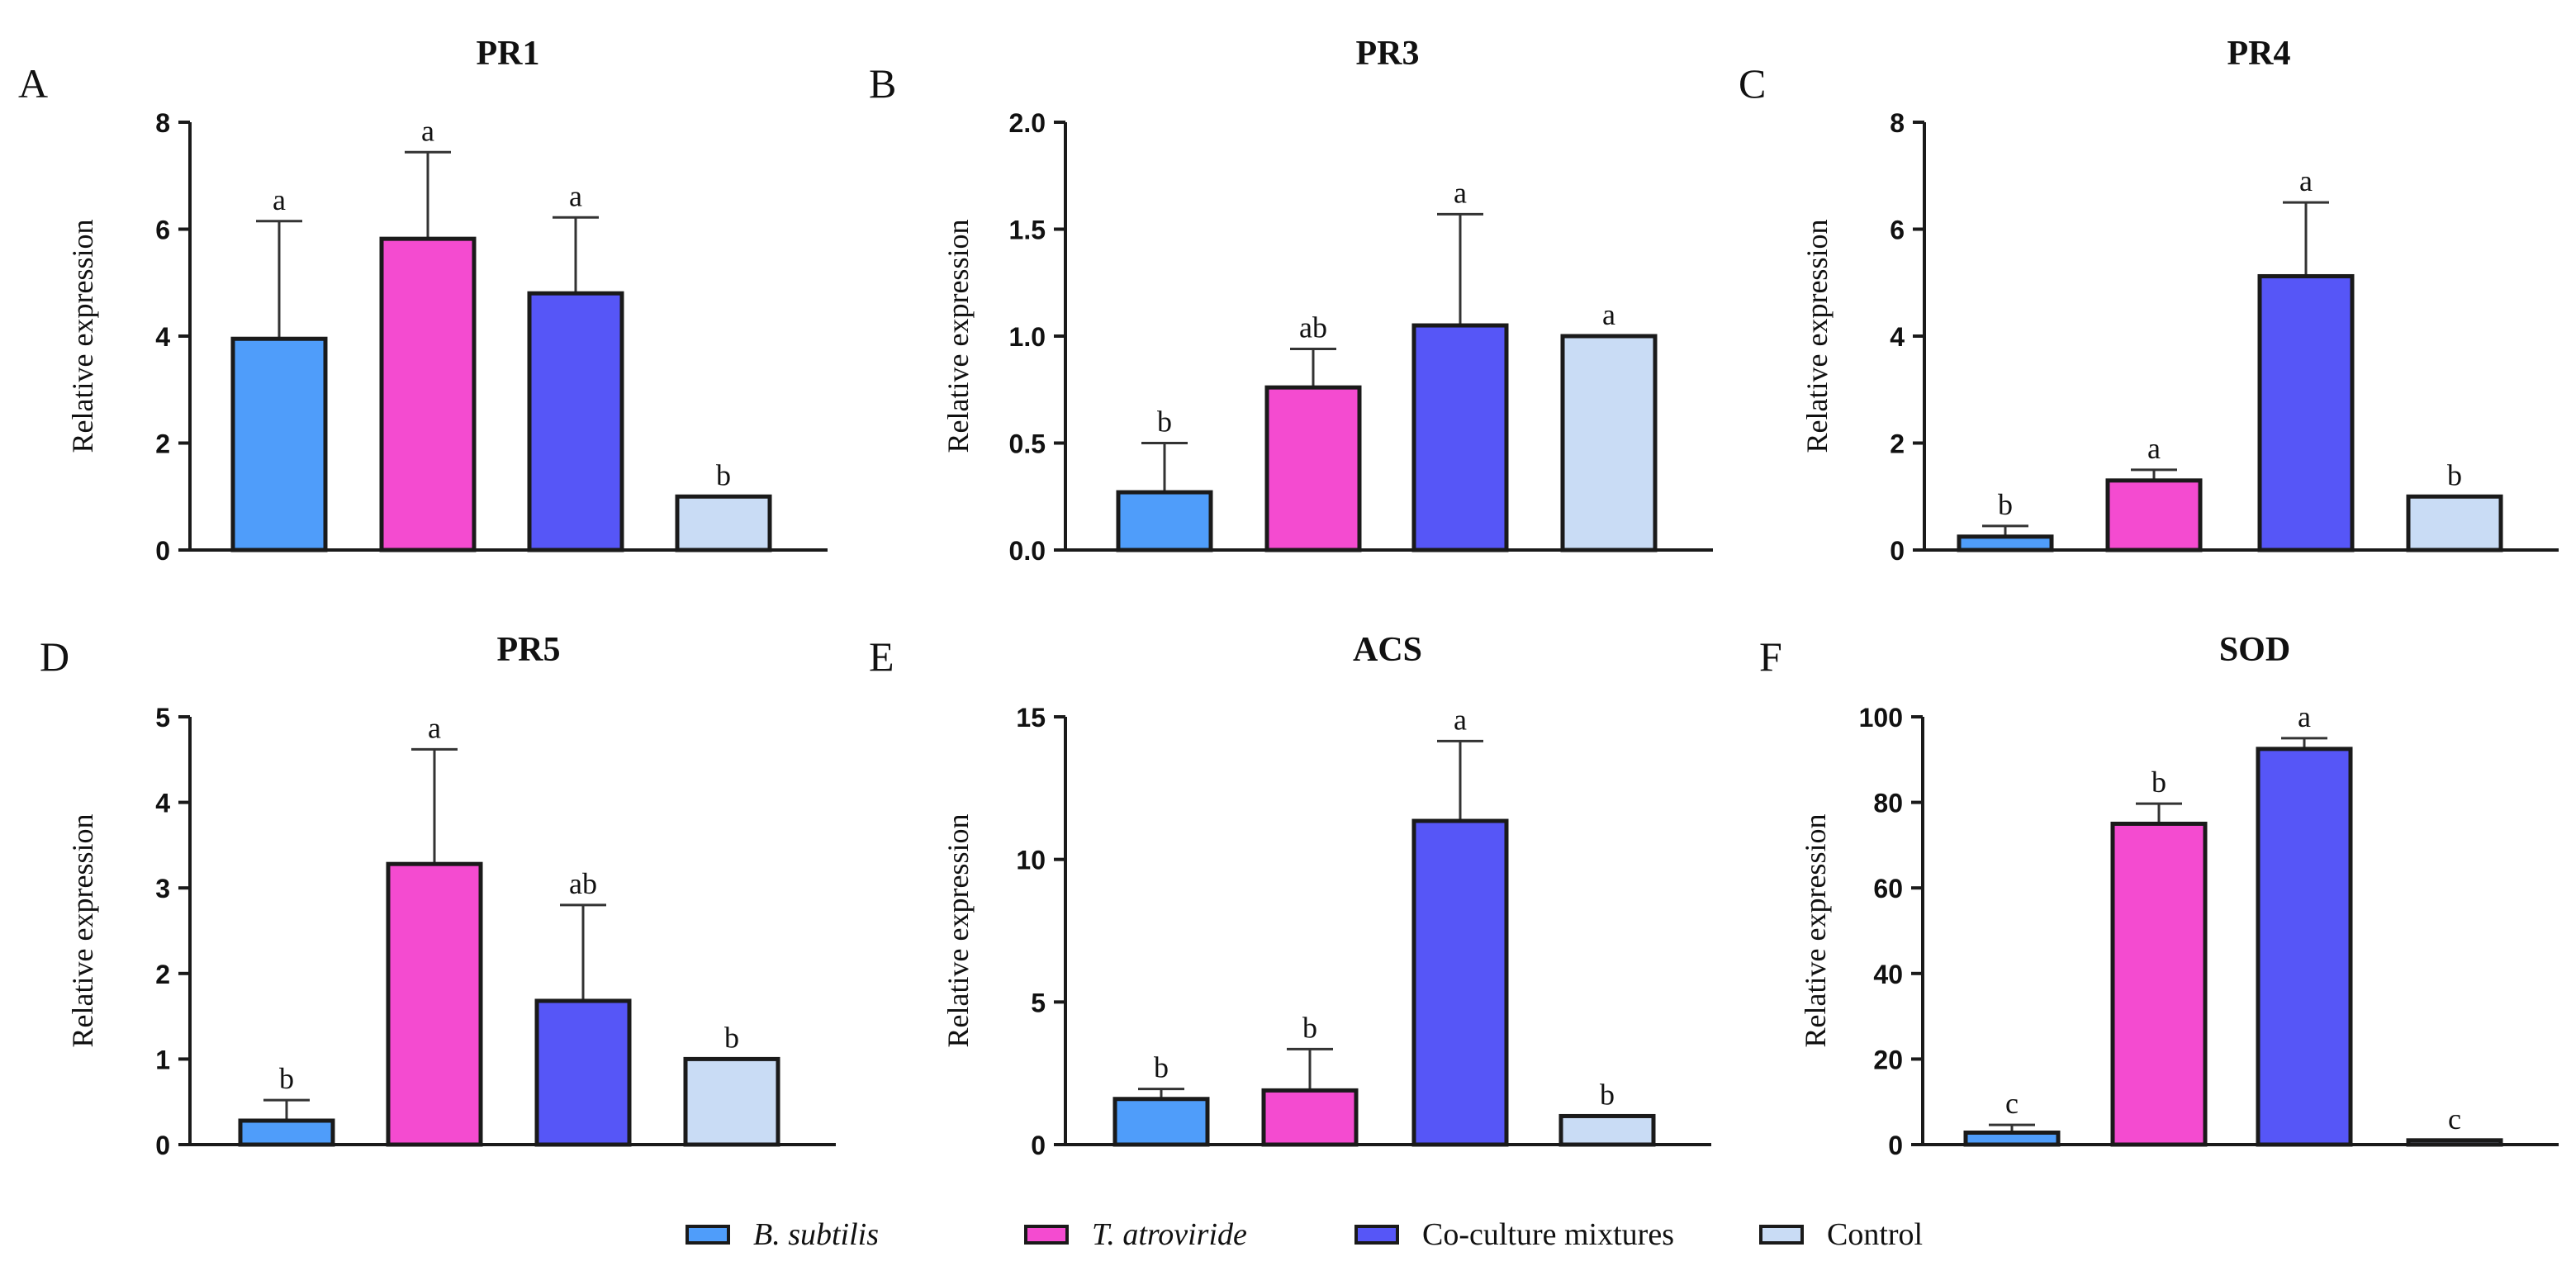  I want to click on legend-swatch-b-subtilis, so click(708, 1235).